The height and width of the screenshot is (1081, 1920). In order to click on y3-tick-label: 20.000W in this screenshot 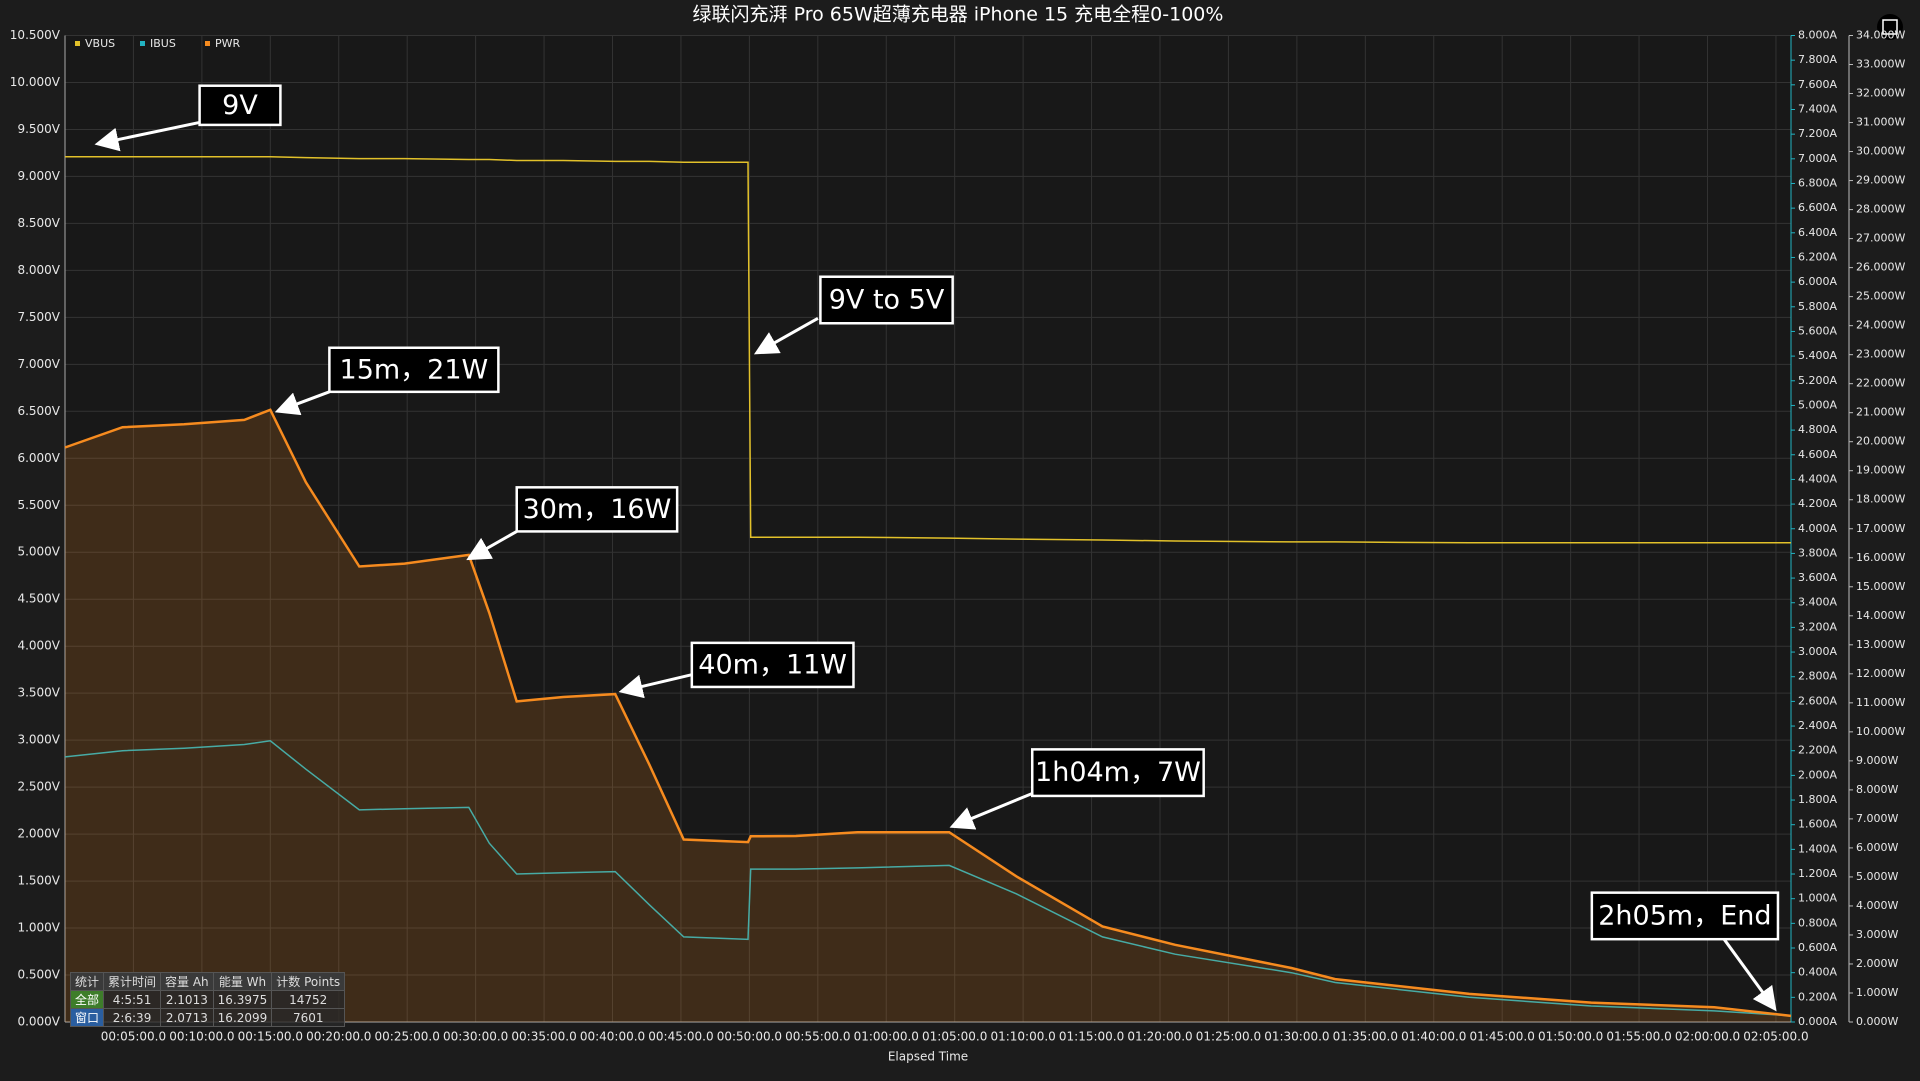, I will do `click(1880, 441)`.